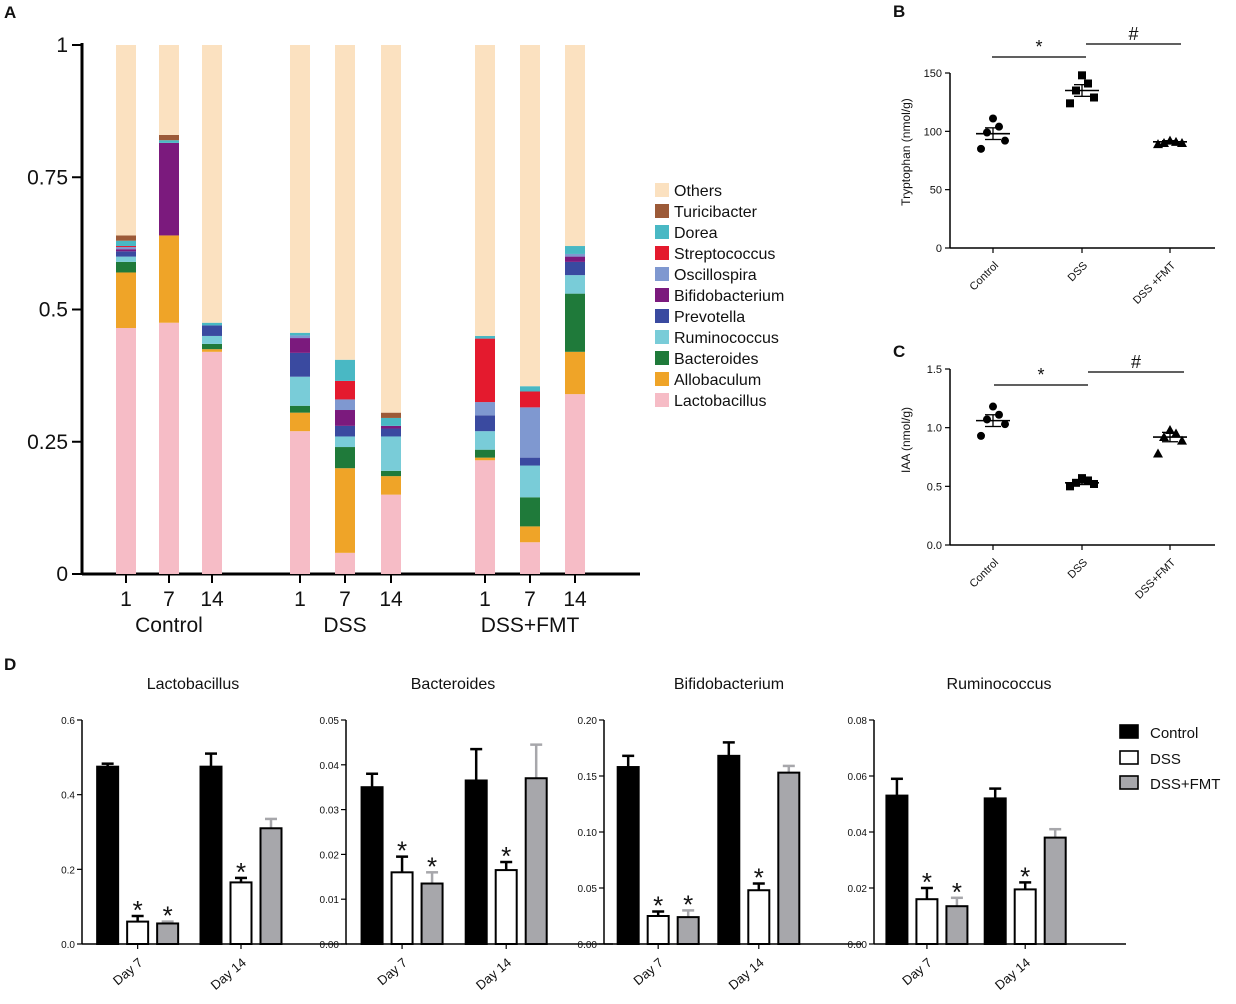 This screenshot has height=1004, width=1236. I want to click on subplot-title: Bifidobacterium, so click(729, 684).